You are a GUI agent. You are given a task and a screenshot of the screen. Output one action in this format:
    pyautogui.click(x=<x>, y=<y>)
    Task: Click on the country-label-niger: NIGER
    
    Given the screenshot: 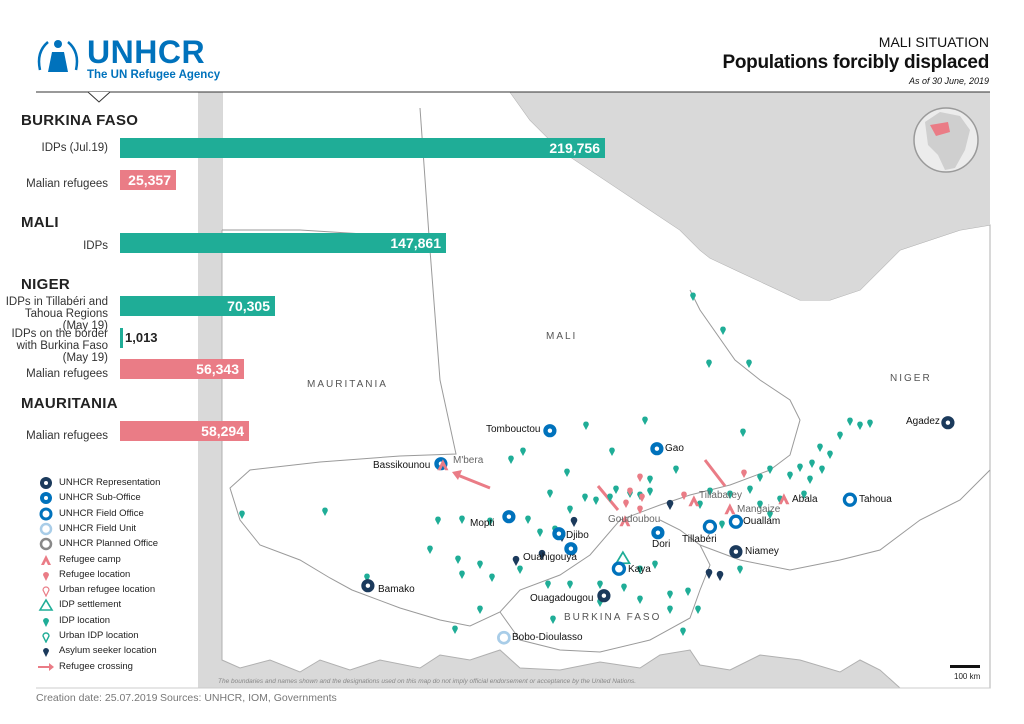 What is the action you would take?
    pyautogui.click(x=911, y=378)
    